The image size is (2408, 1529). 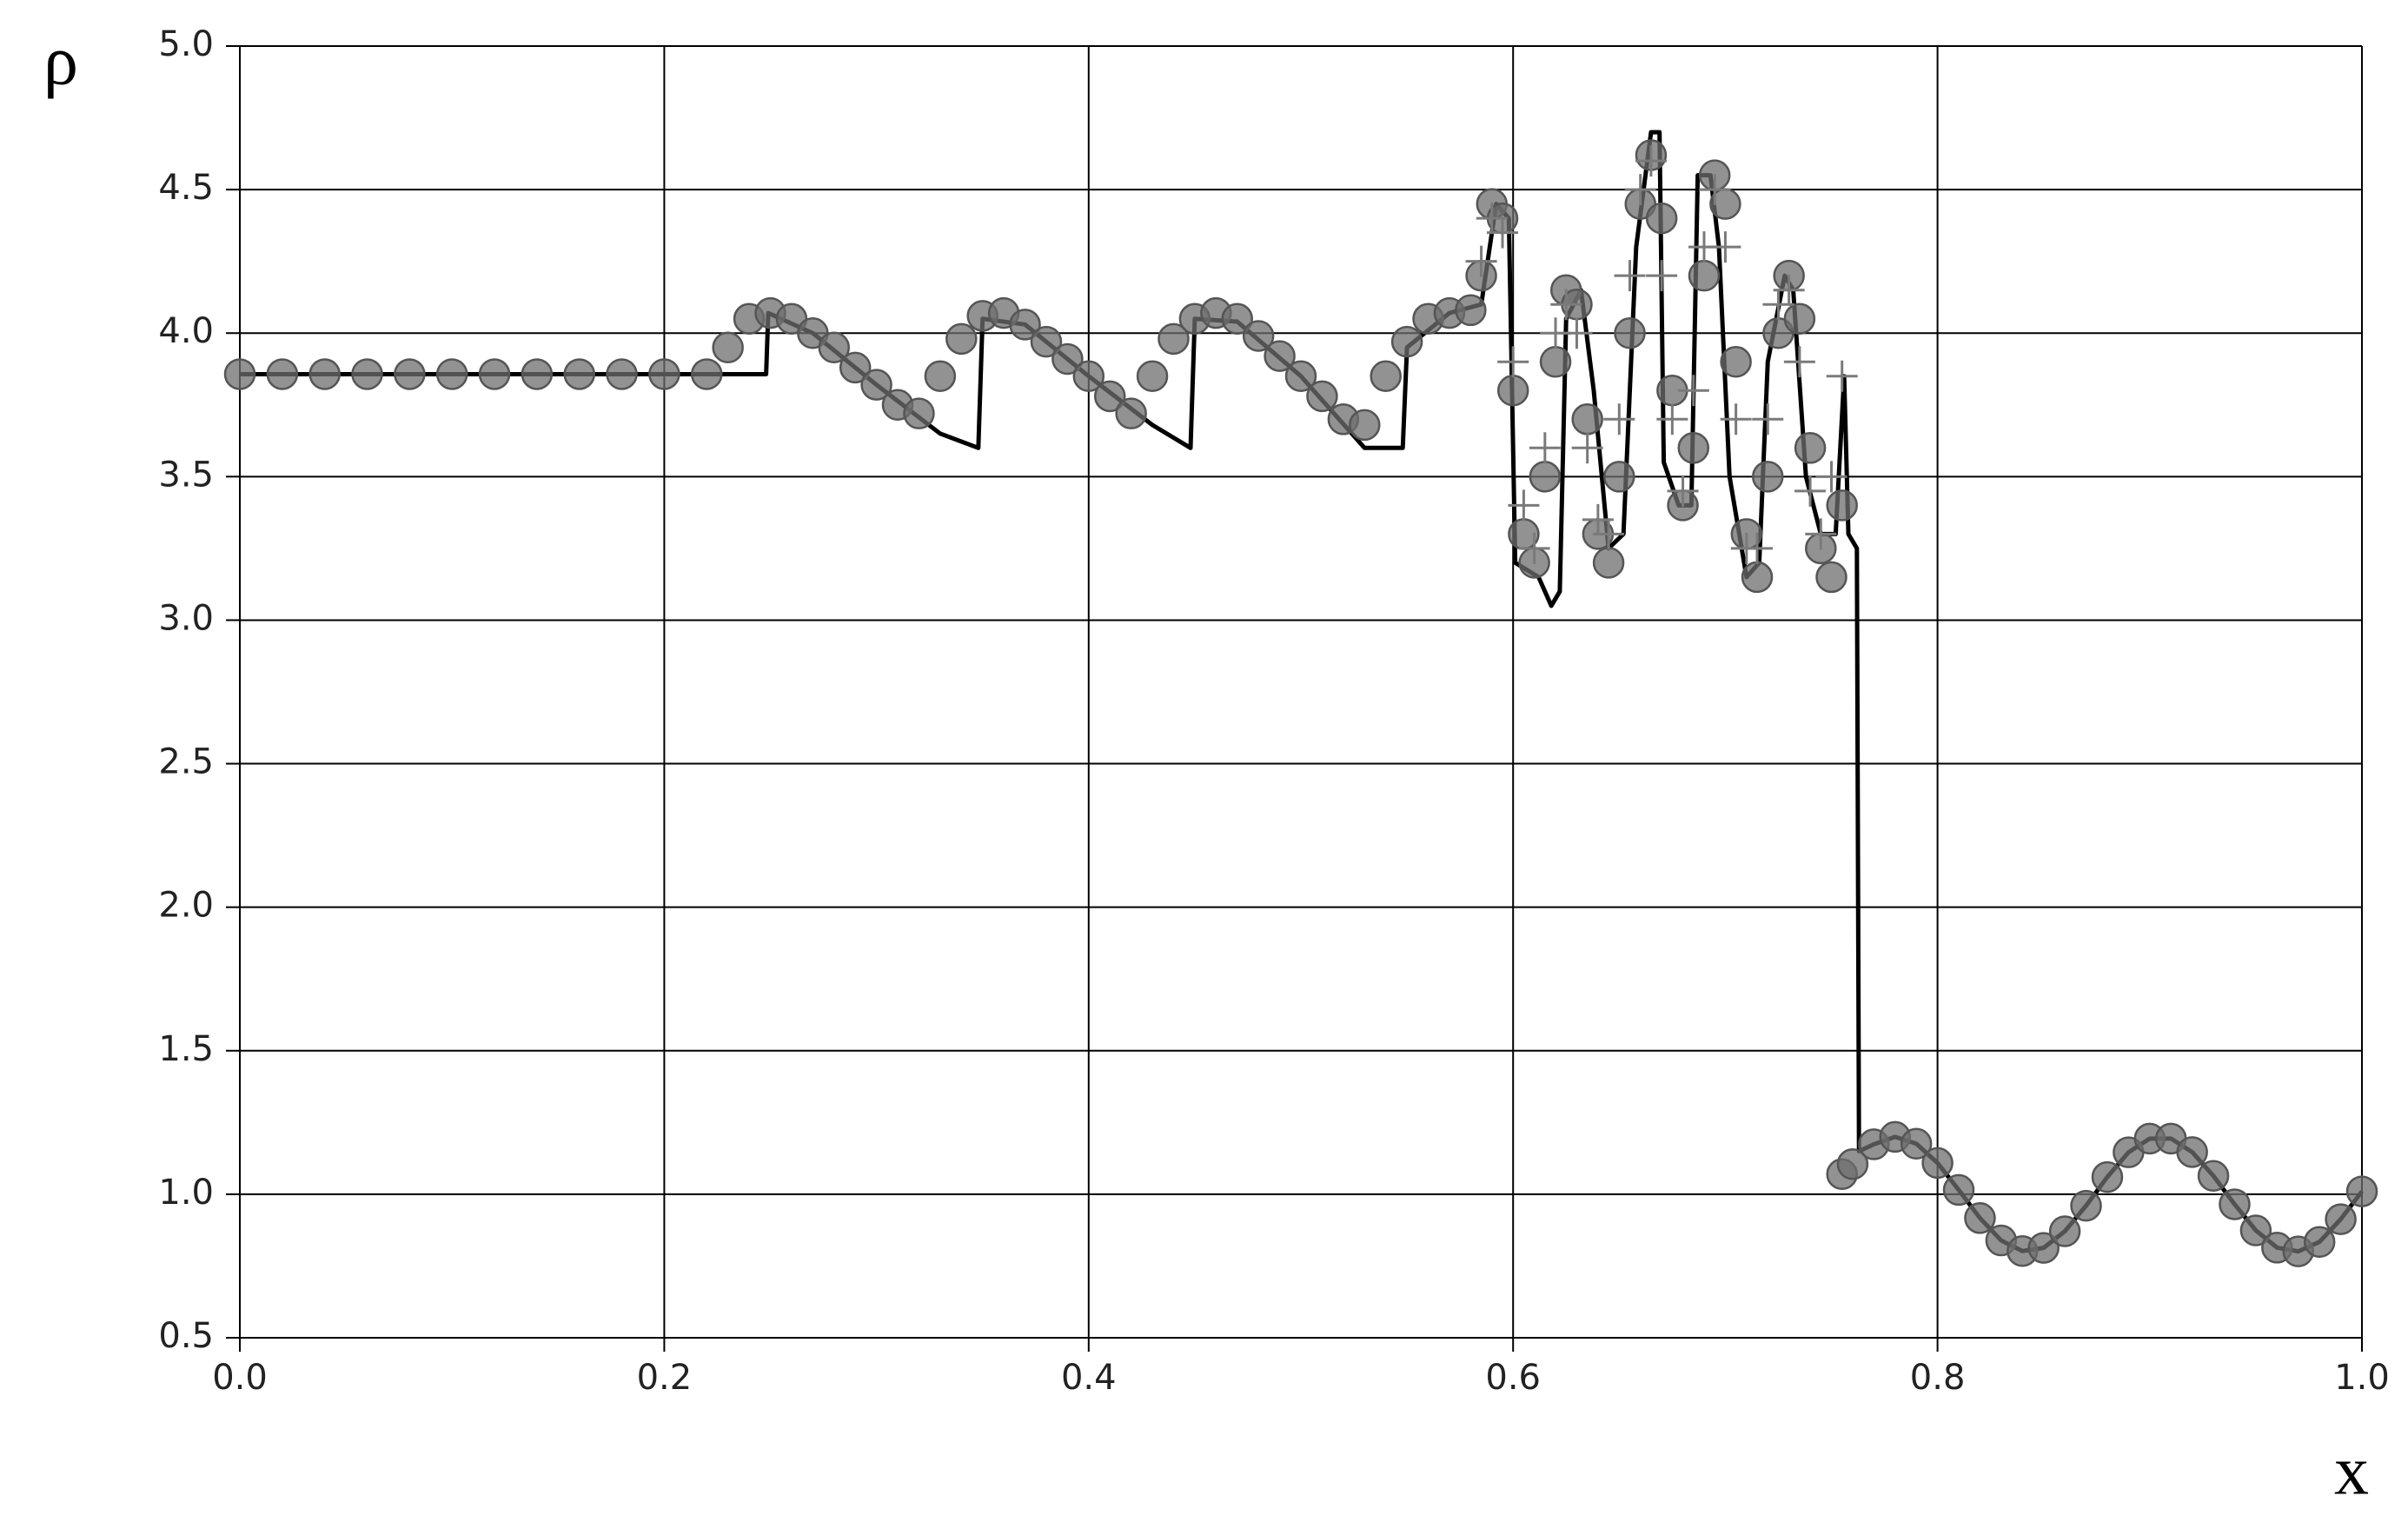 What do you see at coordinates (240, 1378) in the screenshot?
I see `x-tick-label: 0.0` at bounding box center [240, 1378].